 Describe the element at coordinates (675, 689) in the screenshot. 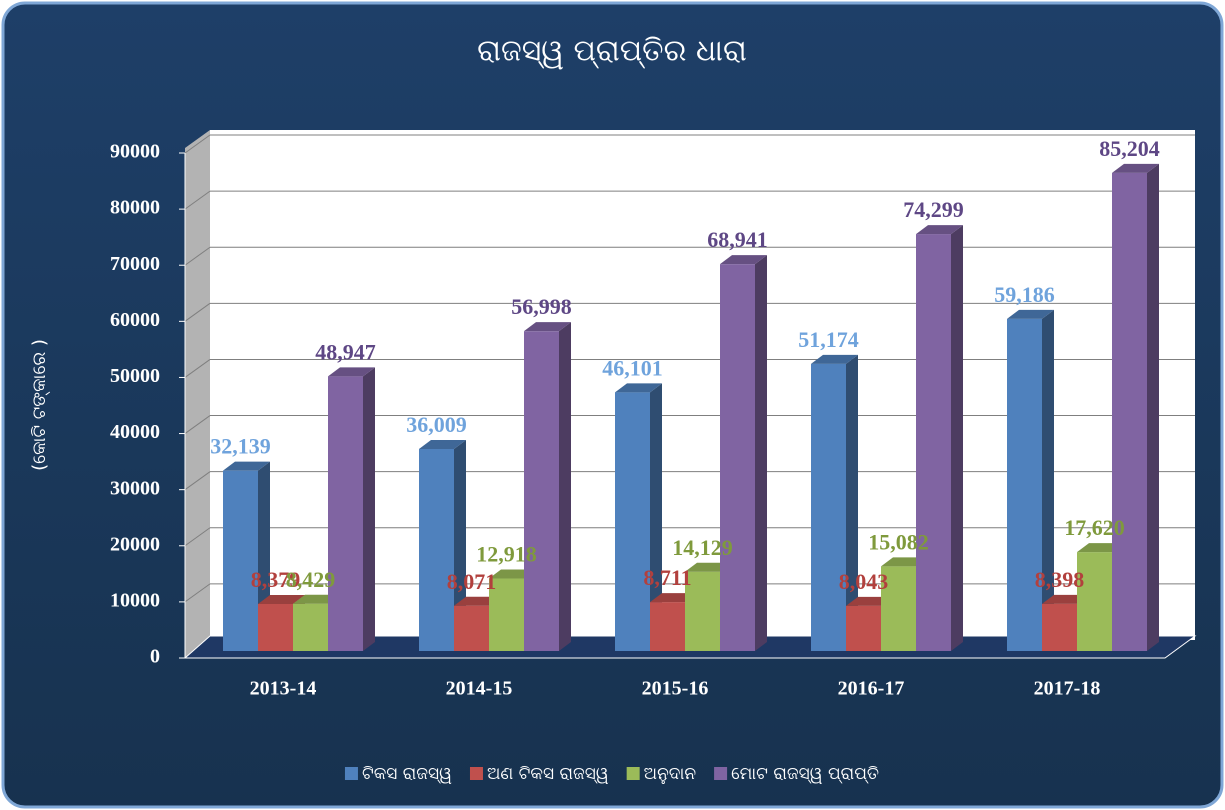

I see `x-tick-label: 2015-16` at that location.